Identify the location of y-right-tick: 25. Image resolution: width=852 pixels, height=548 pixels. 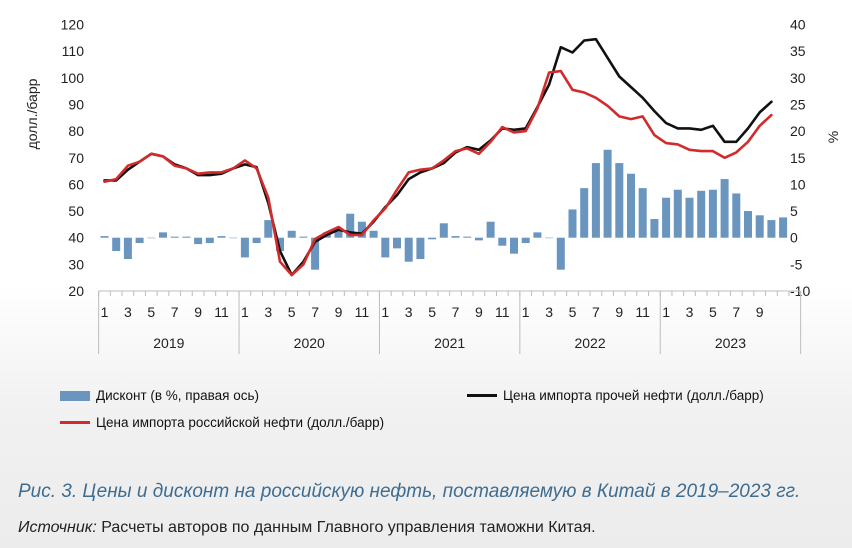
(798, 104).